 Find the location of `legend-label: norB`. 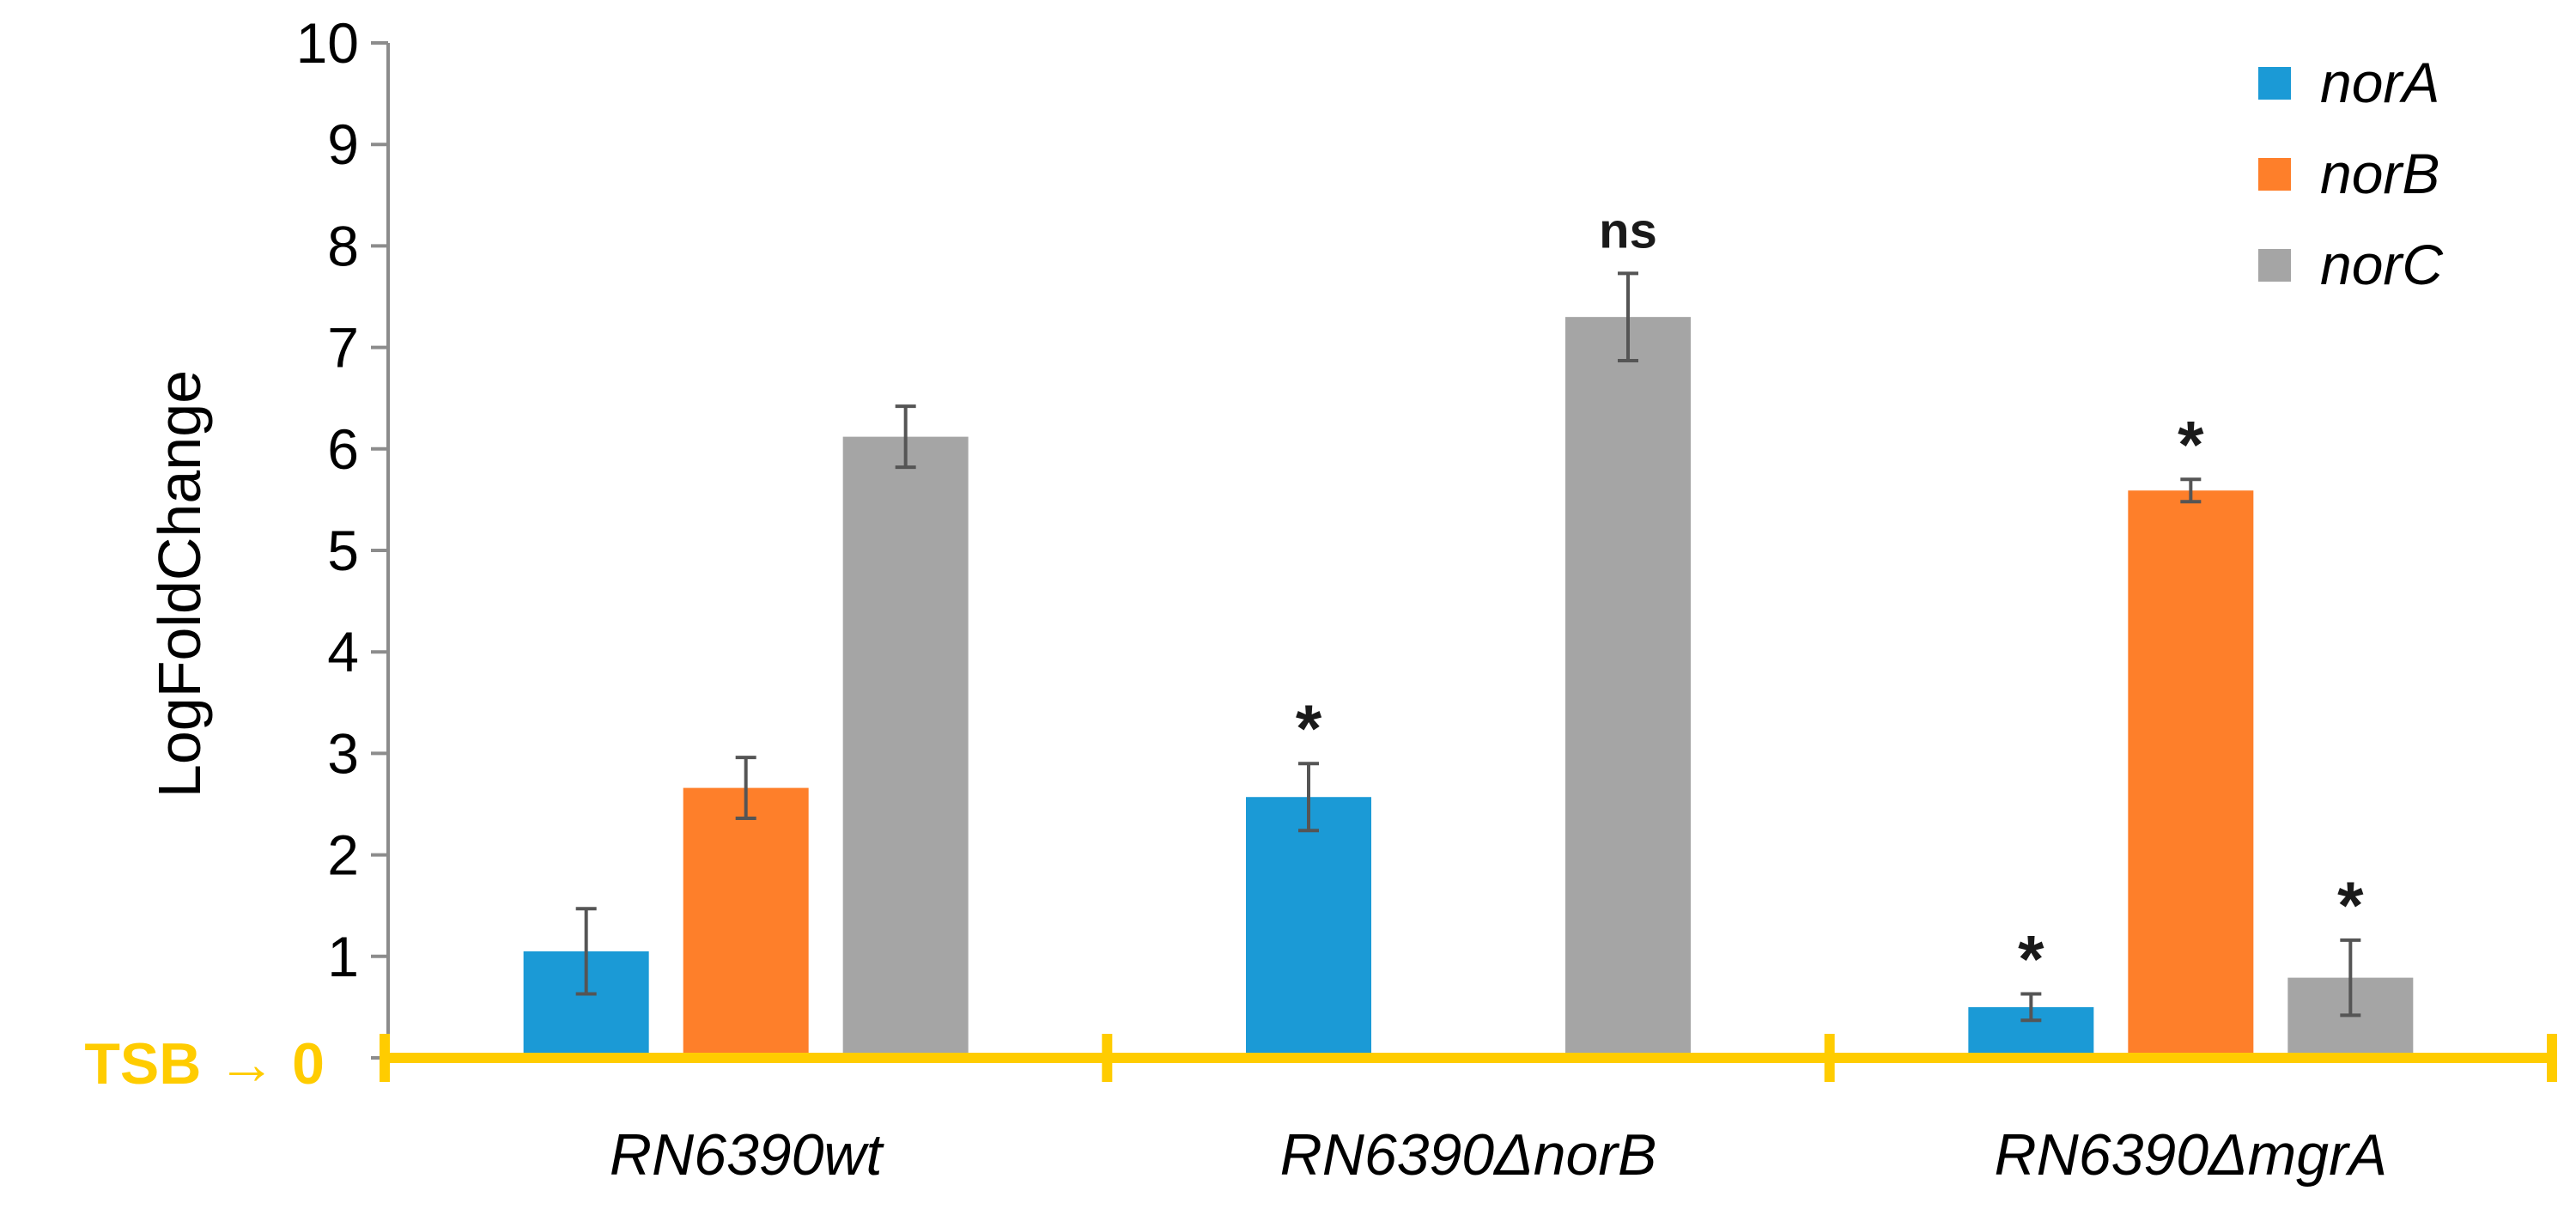

legend-label: norB is located at coordinates (2379, 174).